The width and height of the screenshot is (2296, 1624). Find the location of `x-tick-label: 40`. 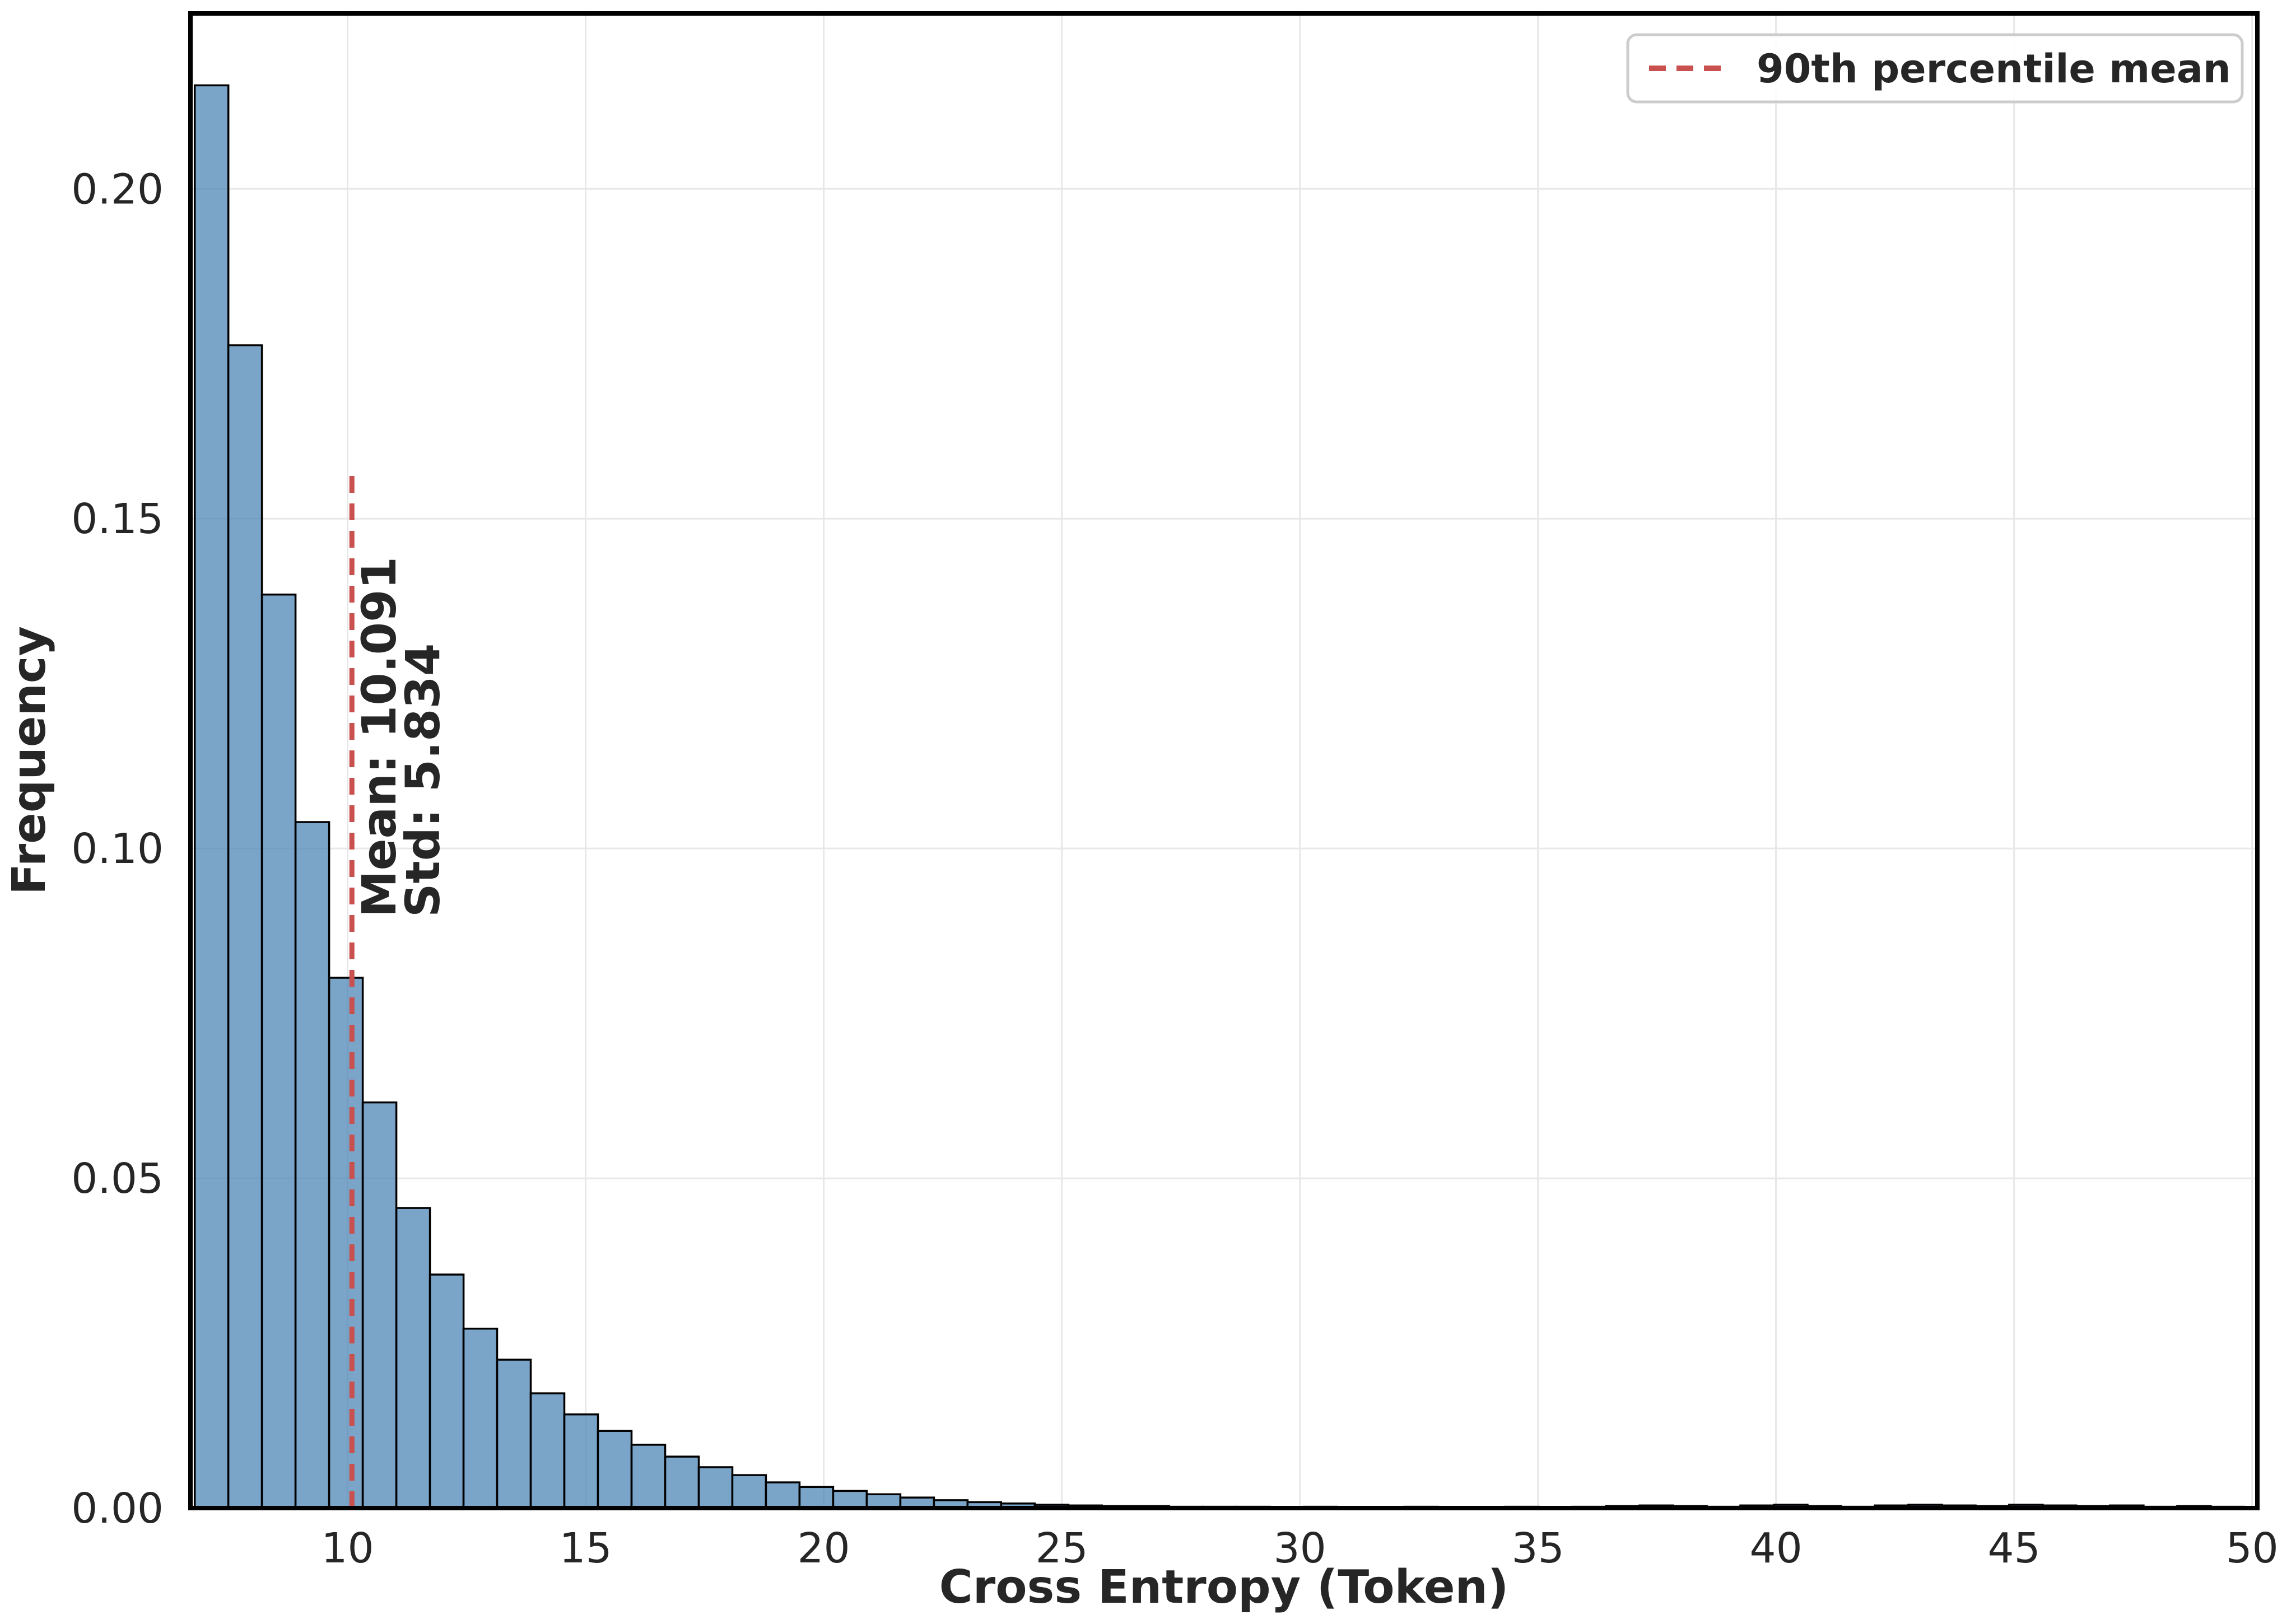

x-tick-label: 40 is located at coordinates (1776, 1548).